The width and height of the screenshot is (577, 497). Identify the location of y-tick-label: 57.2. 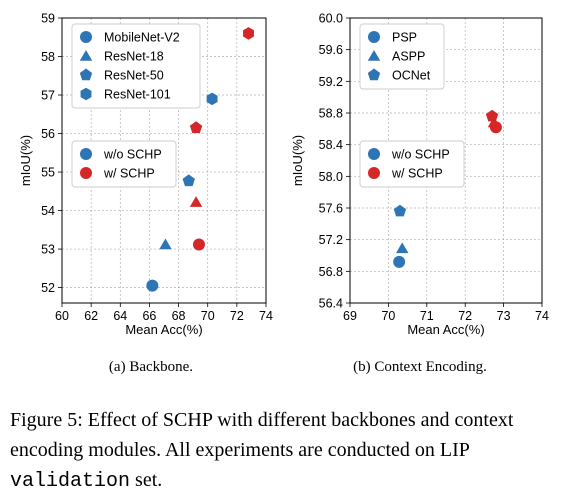
(331, 240).